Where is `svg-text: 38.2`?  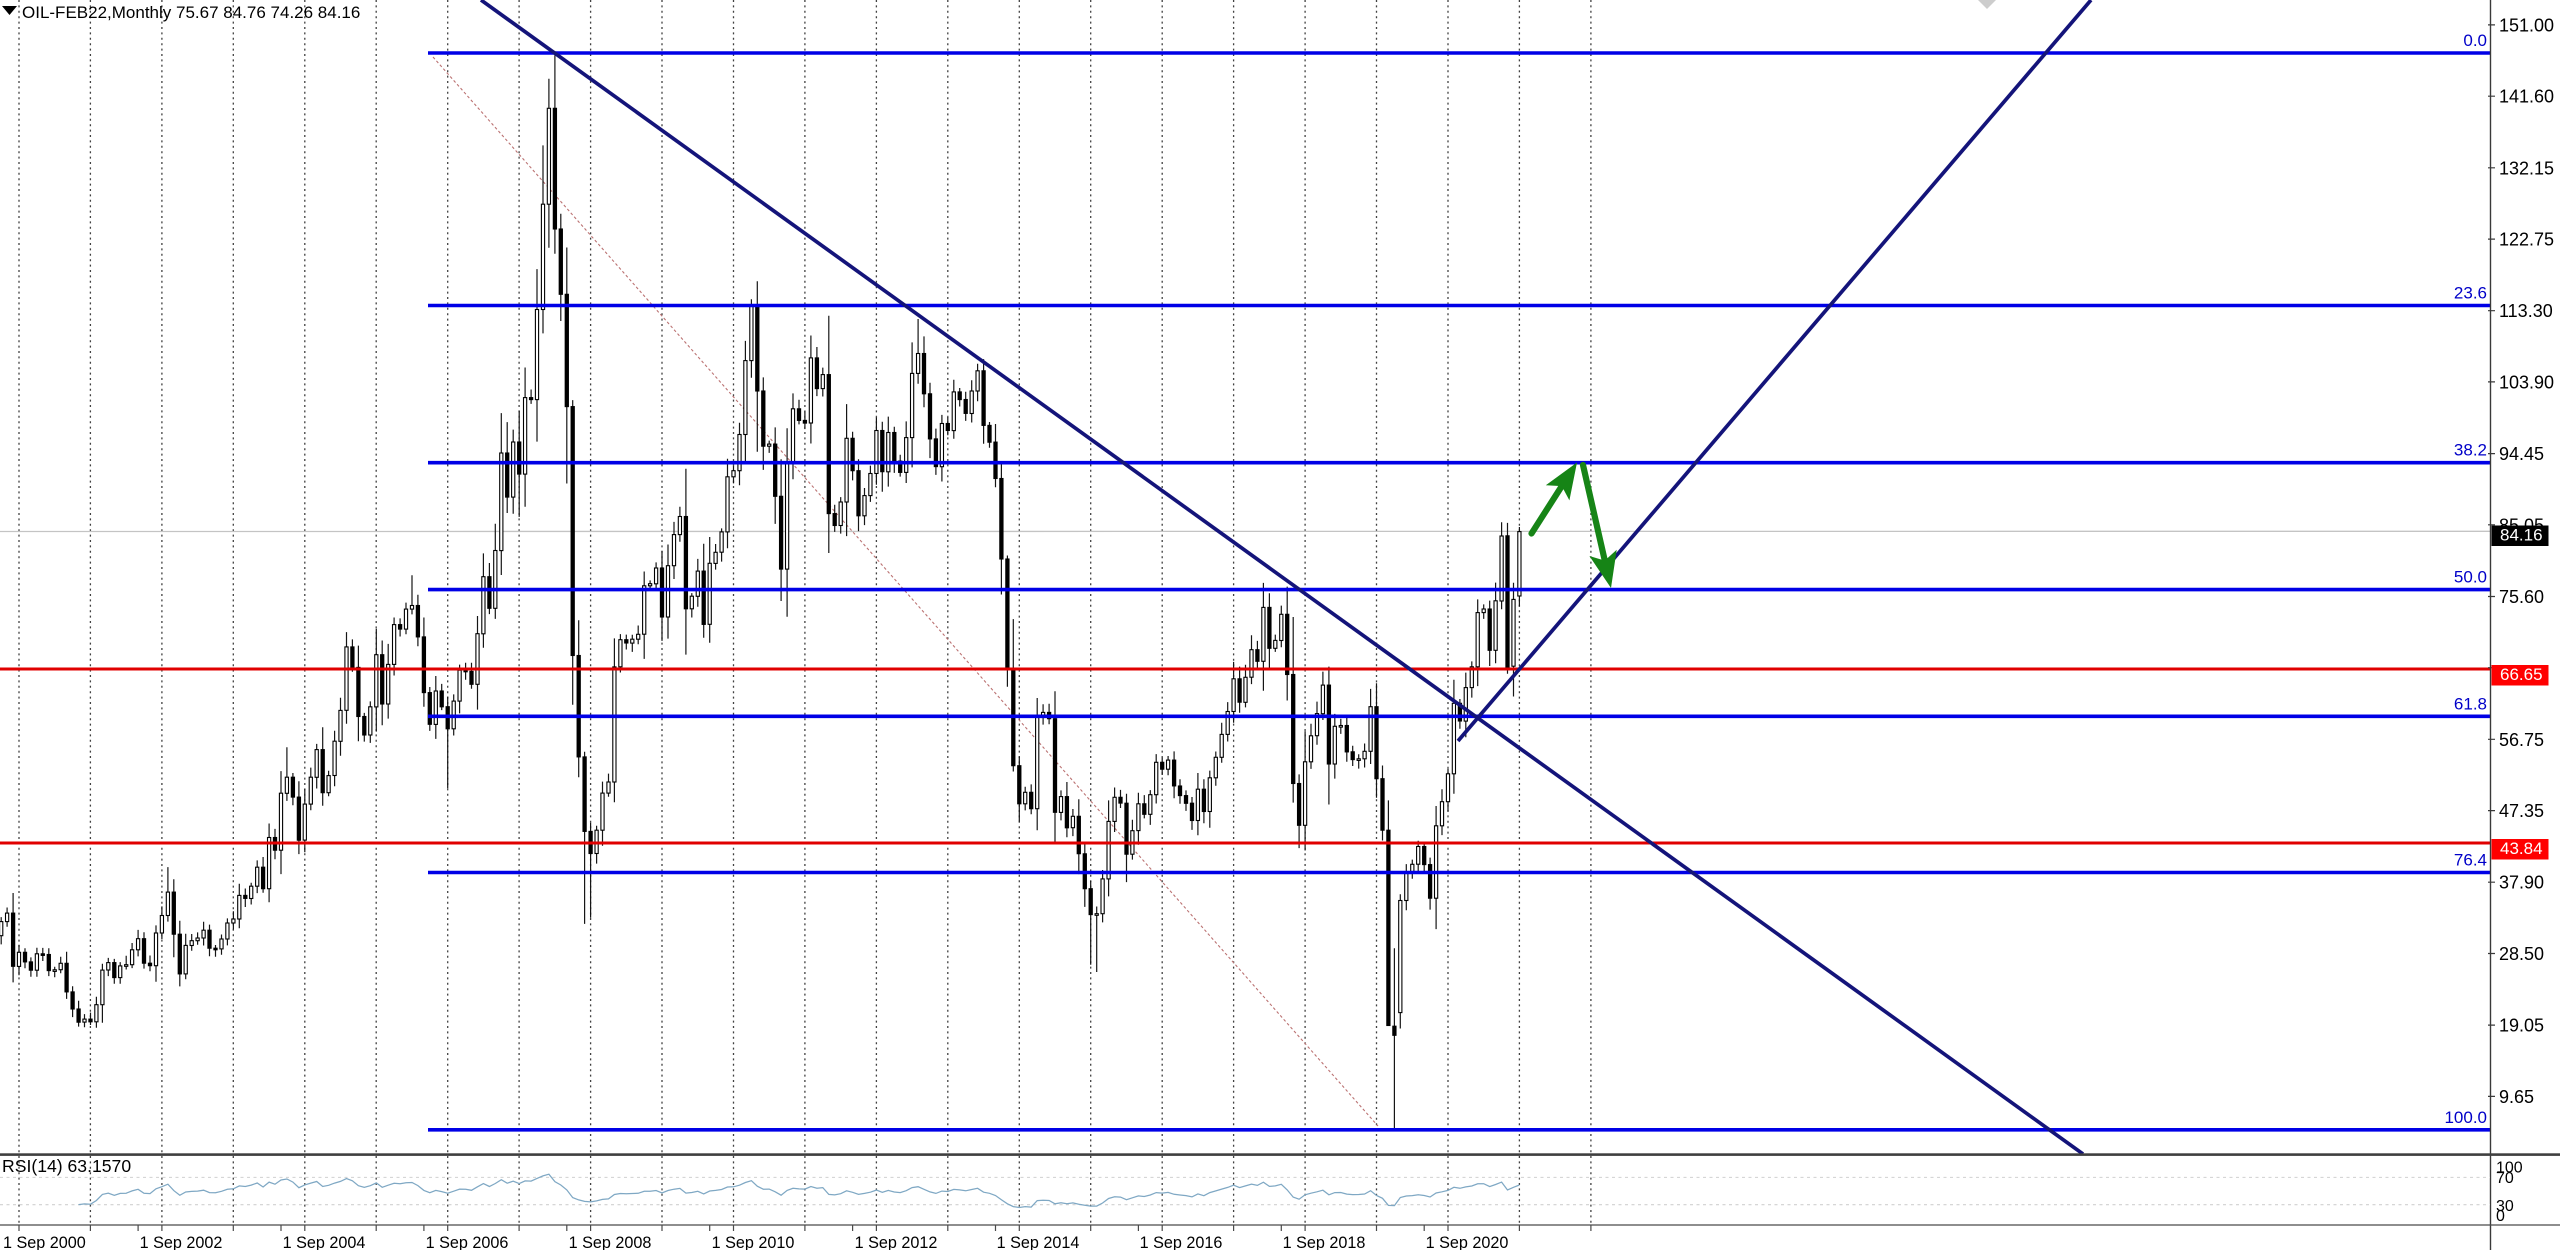 svg-text: 38.2 is located at coordinates (2470, 450).